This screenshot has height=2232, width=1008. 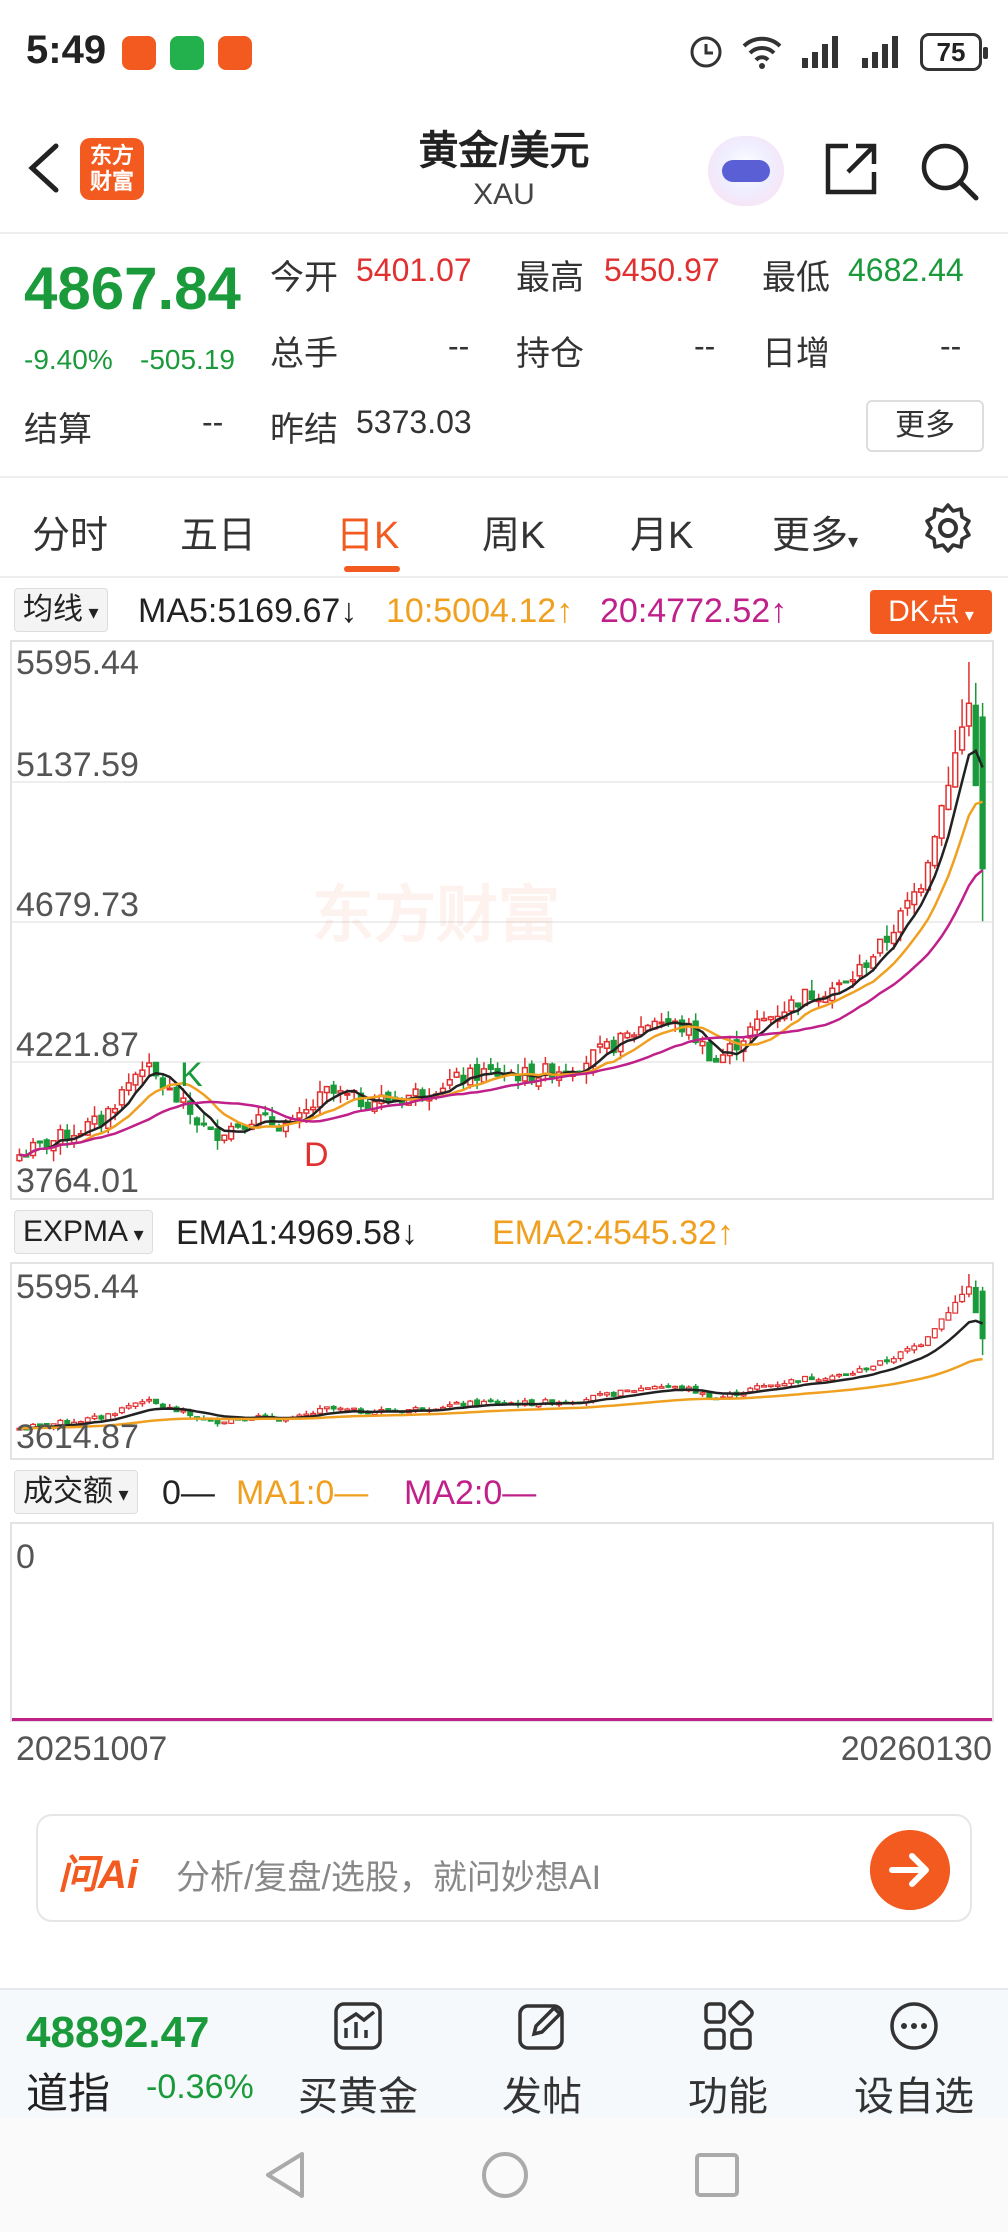 I want to click on tab-daily-k: 日K, so click(x=368, y=536).